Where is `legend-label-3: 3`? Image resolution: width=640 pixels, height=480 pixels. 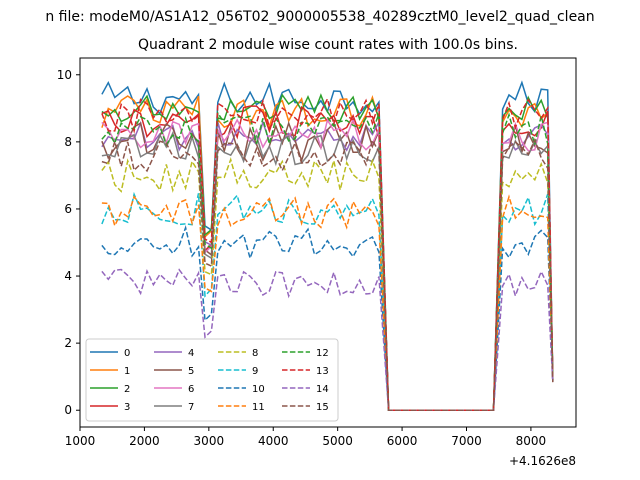 legend-label-3: 3 is located at coordinates (127, 407).